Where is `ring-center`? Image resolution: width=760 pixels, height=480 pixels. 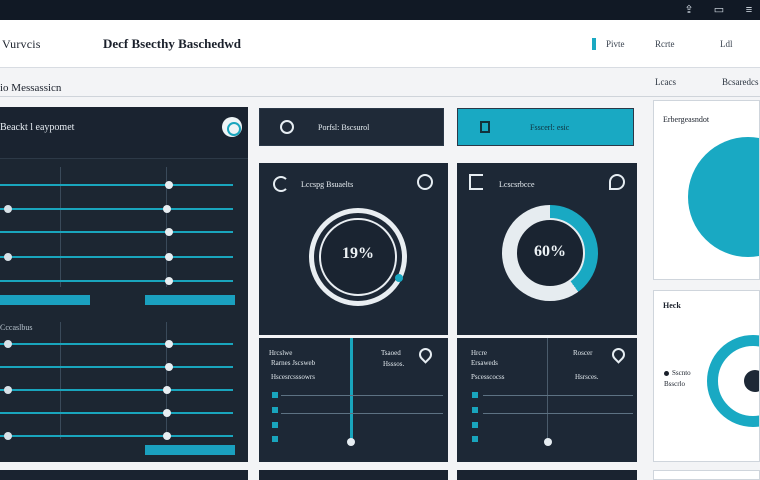 ring-center is located at coordinates (751, 381).